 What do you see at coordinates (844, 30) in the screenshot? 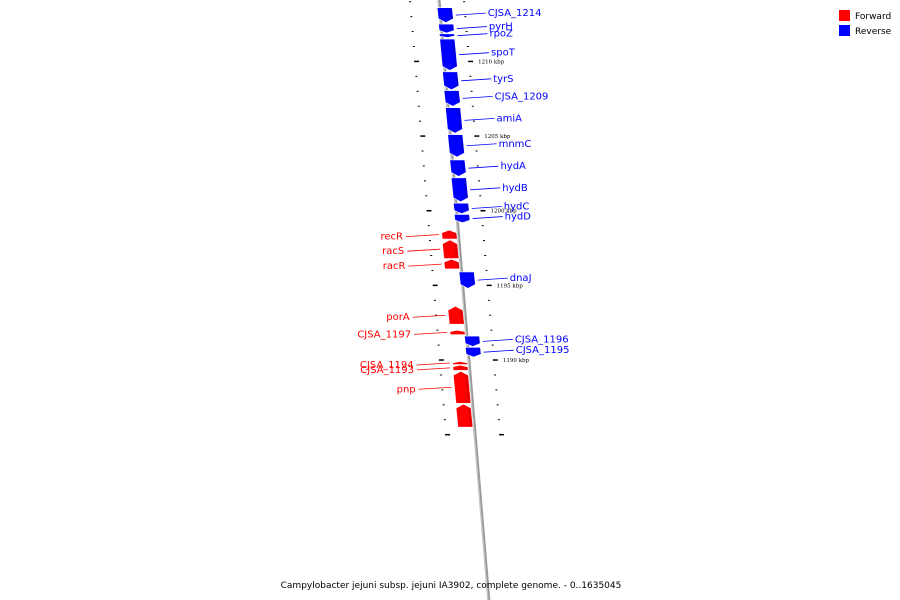
I see `legend-reverse-swatch` at bounding box center [844, 30].